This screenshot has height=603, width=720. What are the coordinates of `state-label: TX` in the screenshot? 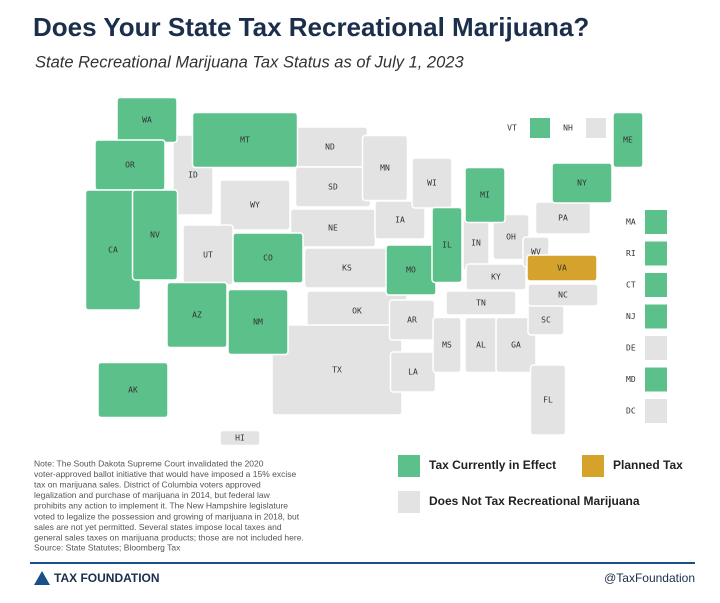 It's located at (337, 370).